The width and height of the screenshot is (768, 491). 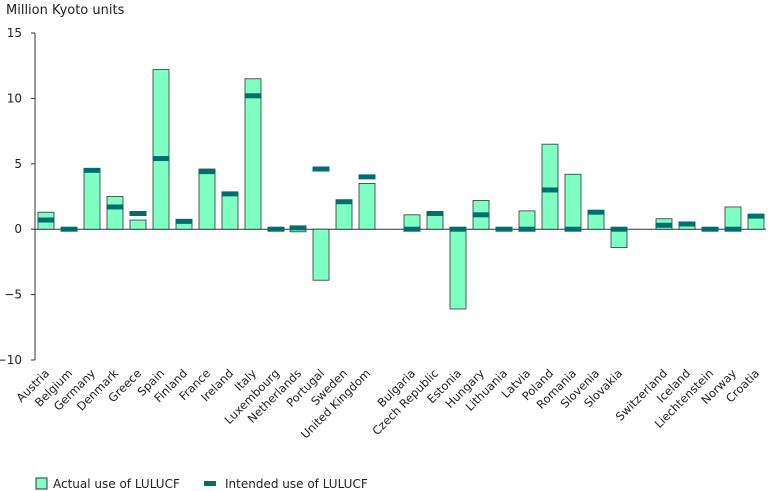 What do you see at coordinates (596, 212) in the screenshot?
I see `marker-slovenia` at bounding box center [596, 212].